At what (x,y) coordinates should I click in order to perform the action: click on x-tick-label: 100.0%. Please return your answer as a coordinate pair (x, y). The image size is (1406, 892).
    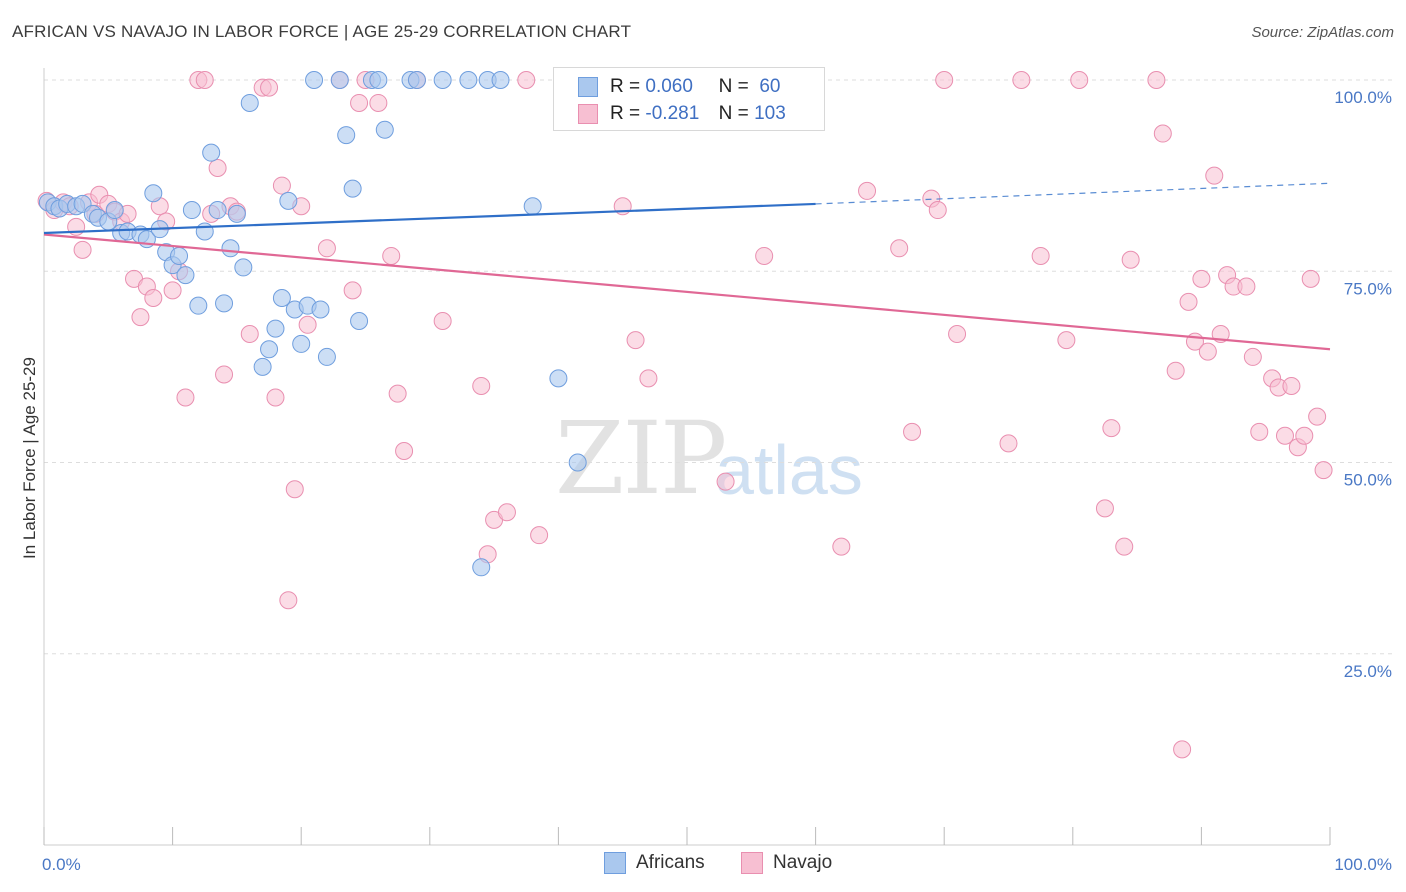
    Looking at the image, I should click on (1363, 864).